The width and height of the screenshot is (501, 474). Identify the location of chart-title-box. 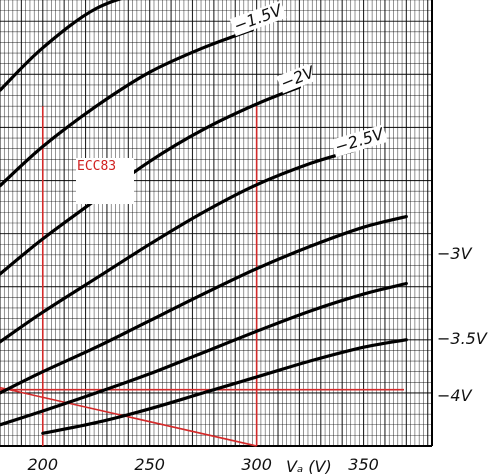
(105, 181).